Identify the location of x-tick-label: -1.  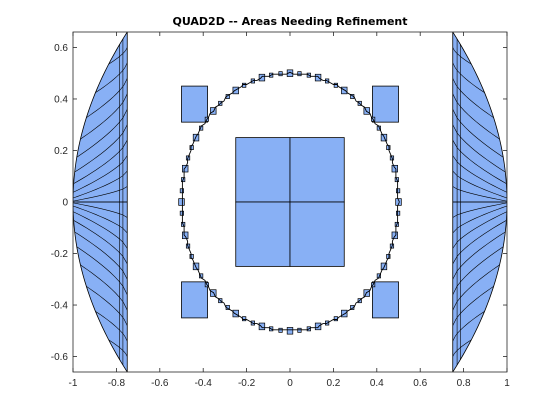
(73, 383).